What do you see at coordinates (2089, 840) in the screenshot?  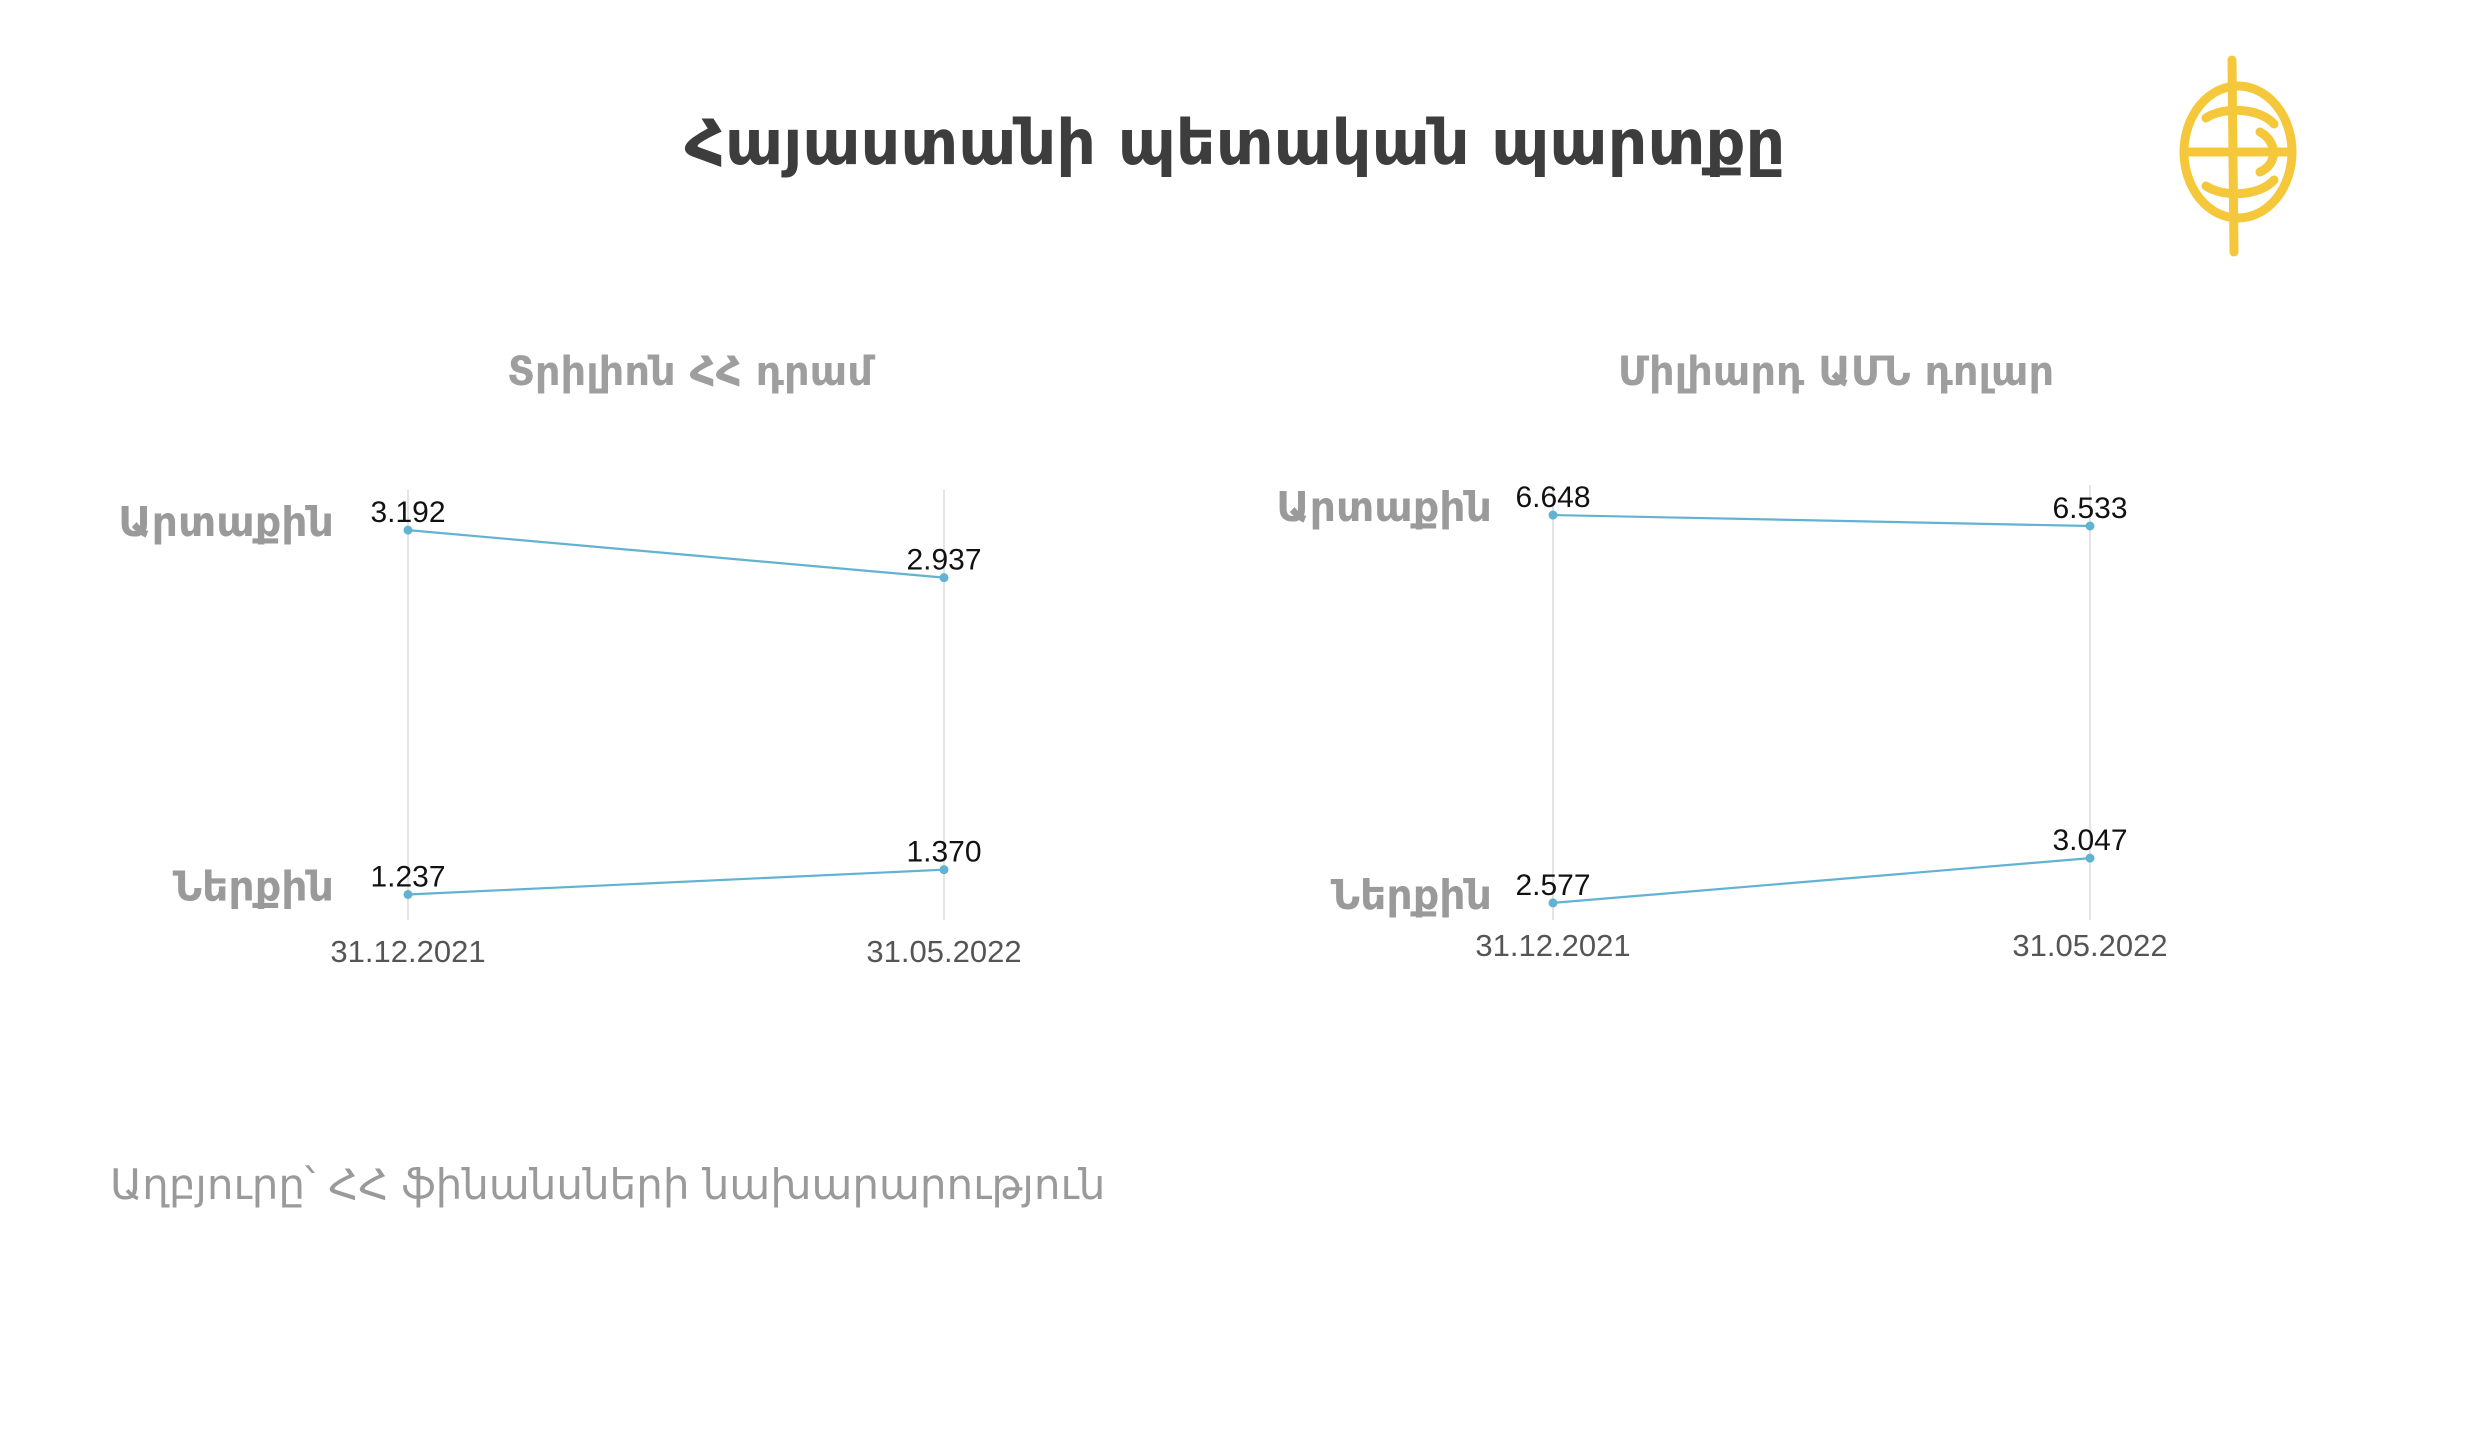 I see `data-label: 3.047` at bounding box center [2089, 840].